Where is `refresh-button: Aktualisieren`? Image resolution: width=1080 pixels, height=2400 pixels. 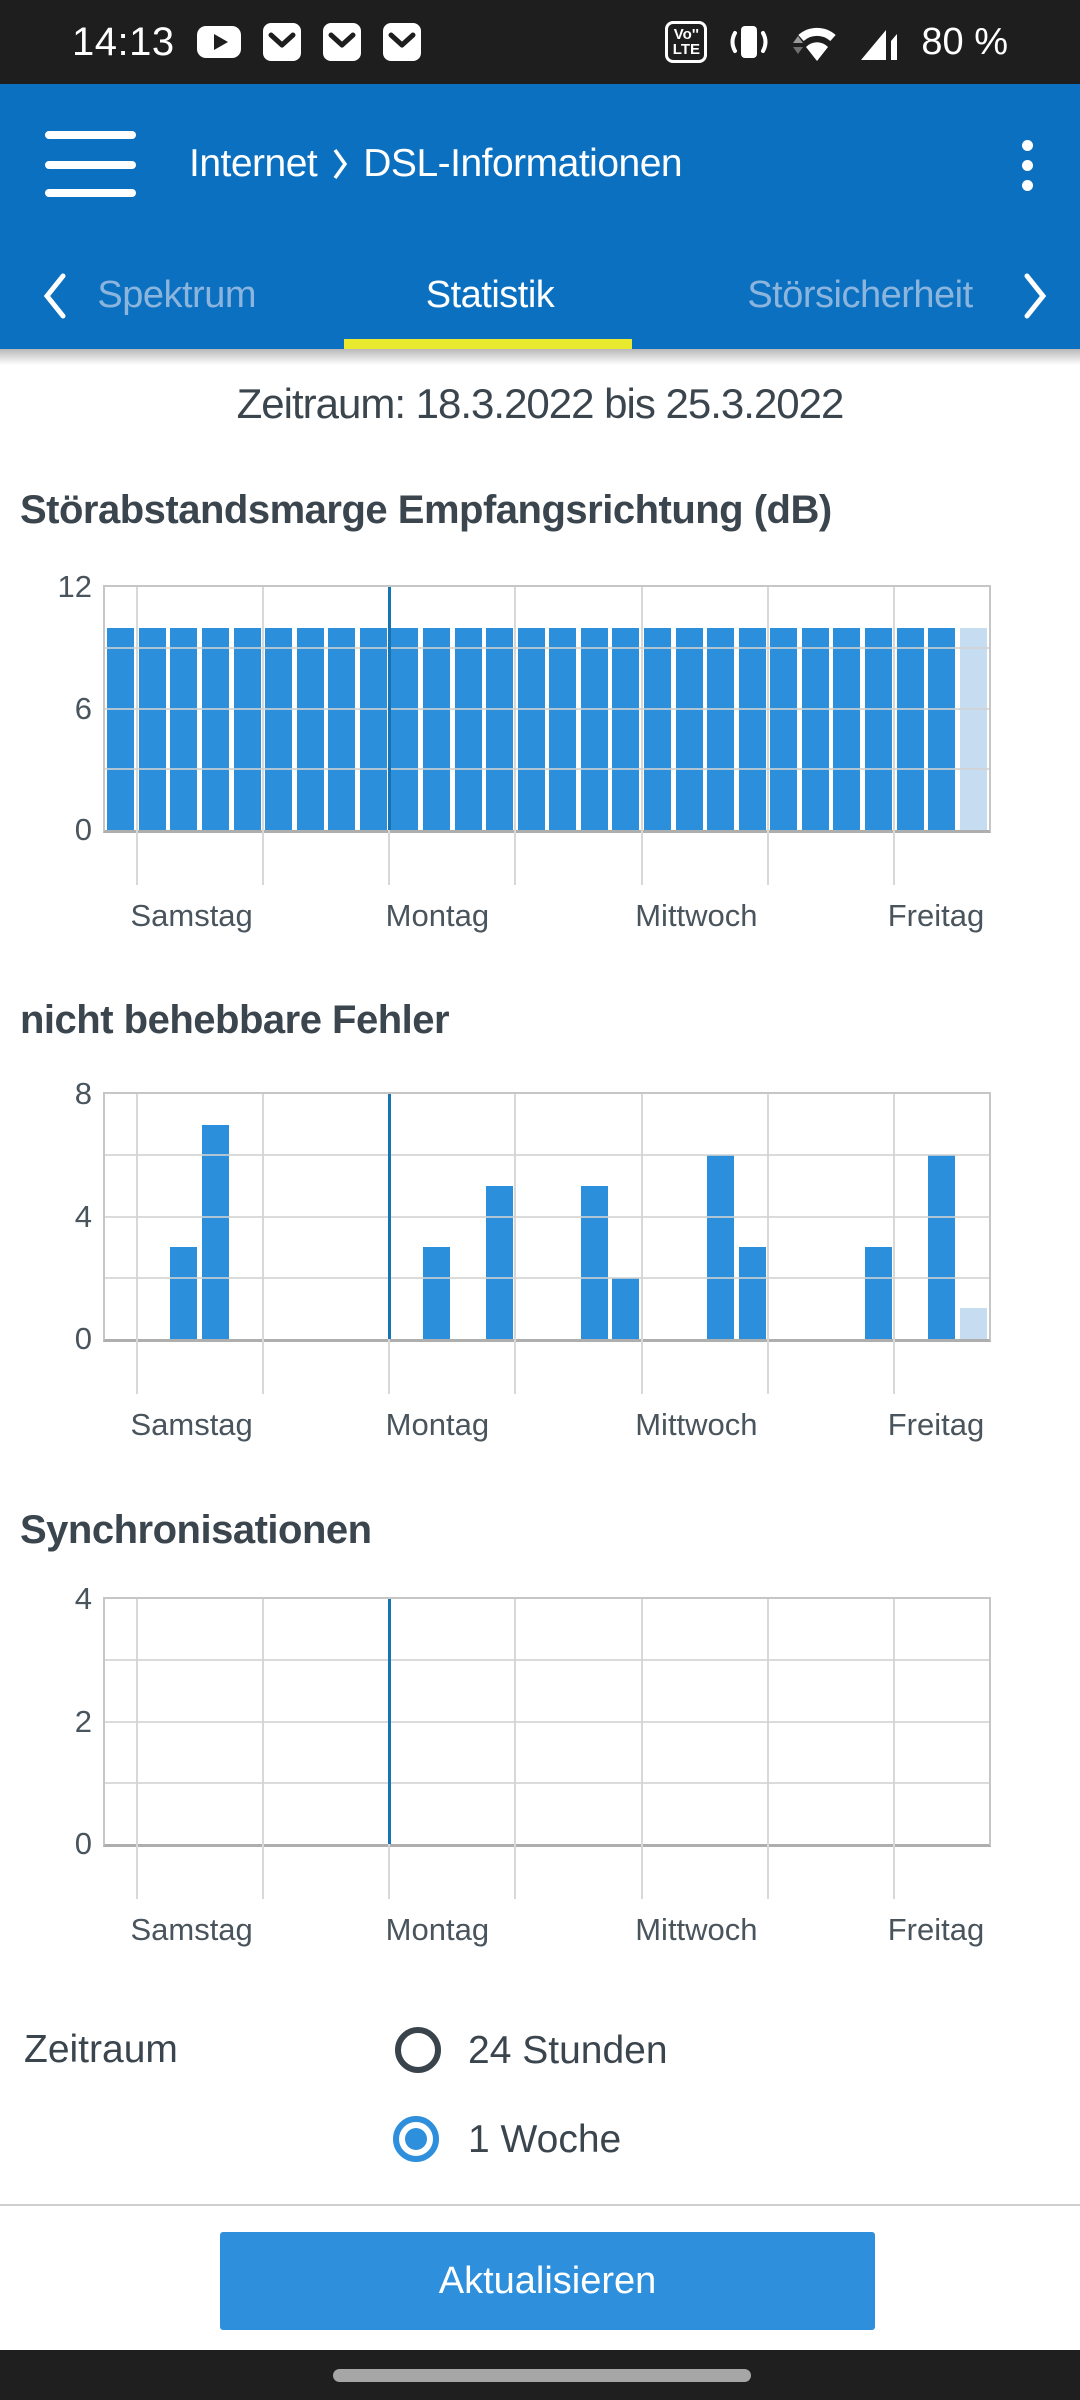
refresh-button: Aktualisieren is located at coordinates (547, 2281).